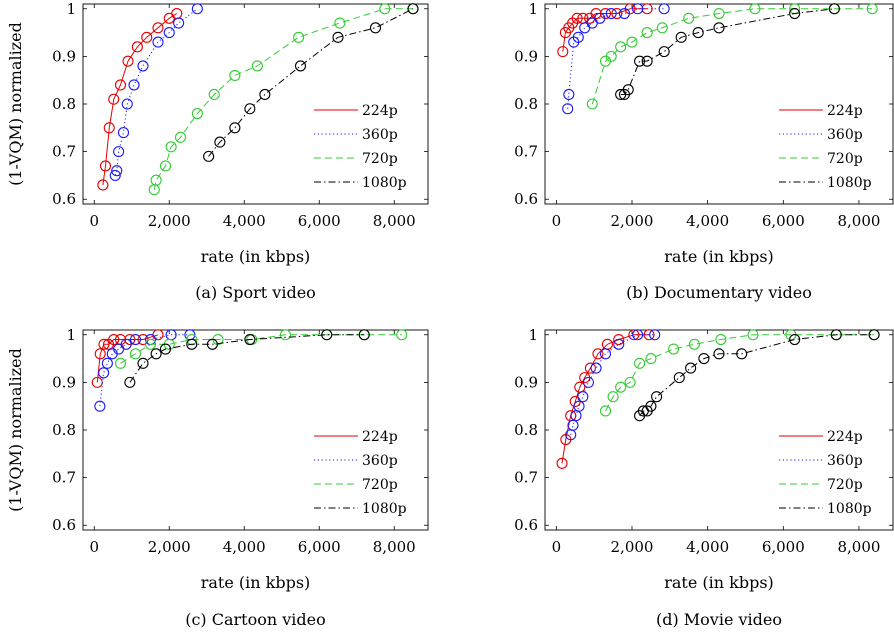  Describe the element at coordinates (831, 146) in the screenshot. I see `legend: 224p 360p 720p 1080p` at that location.